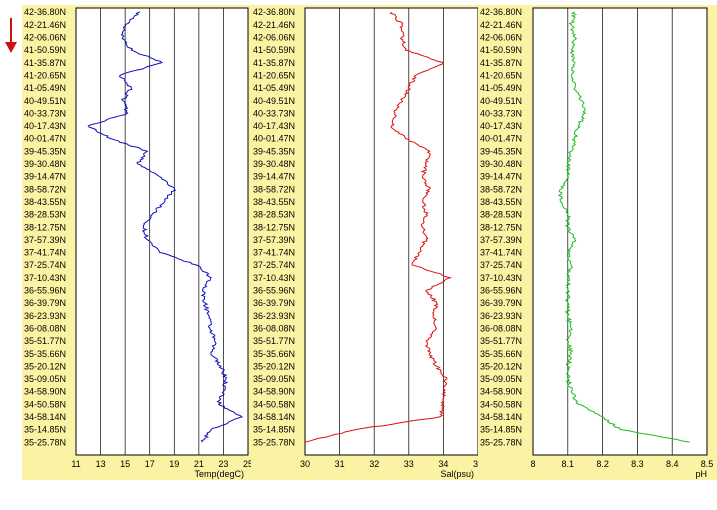 The width and height of the screenshot is (717, 510). I want to click on x-tick-label: 8.2, so click(602, 464).